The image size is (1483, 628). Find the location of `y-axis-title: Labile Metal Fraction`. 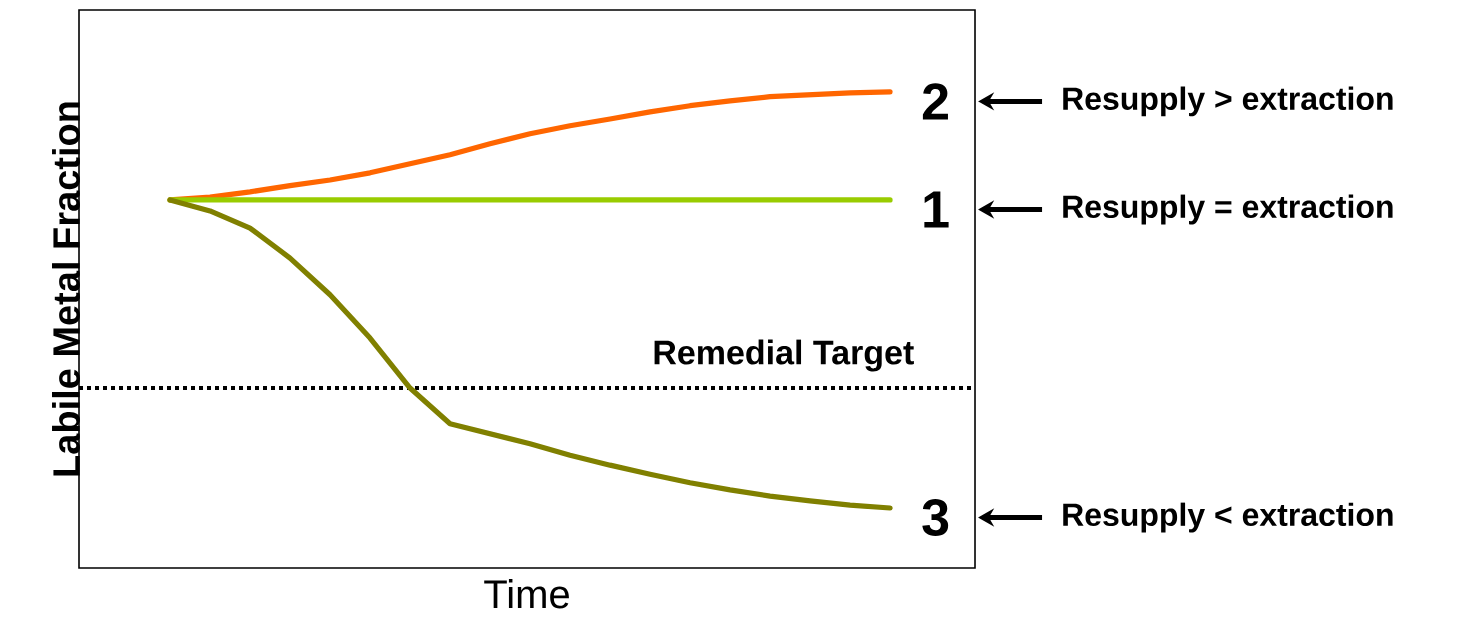

y-axis-title: Labile Metal Fraction is located at coordinates (66, 289).